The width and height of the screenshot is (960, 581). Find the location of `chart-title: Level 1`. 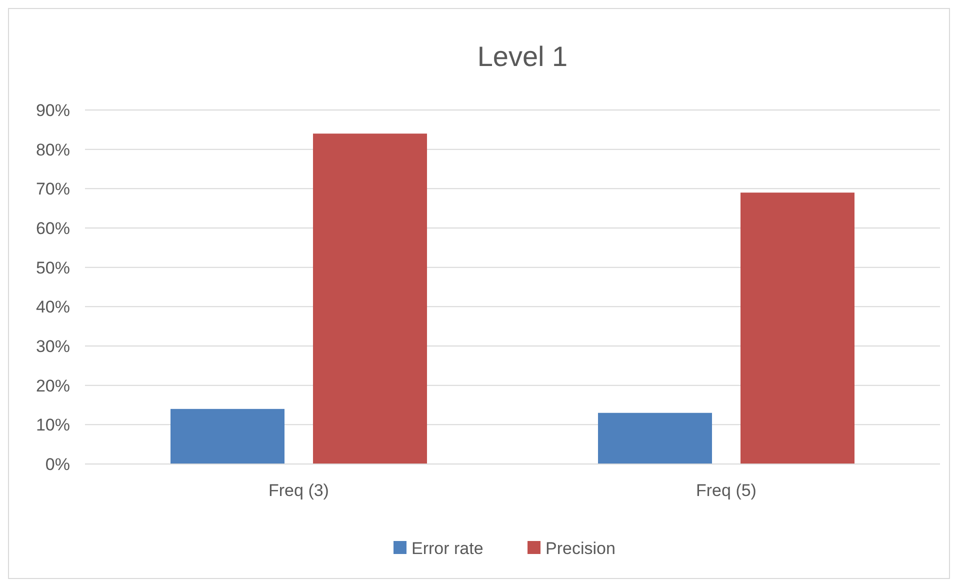

chart-title: Level 1 is located at coordinates (522, 56).